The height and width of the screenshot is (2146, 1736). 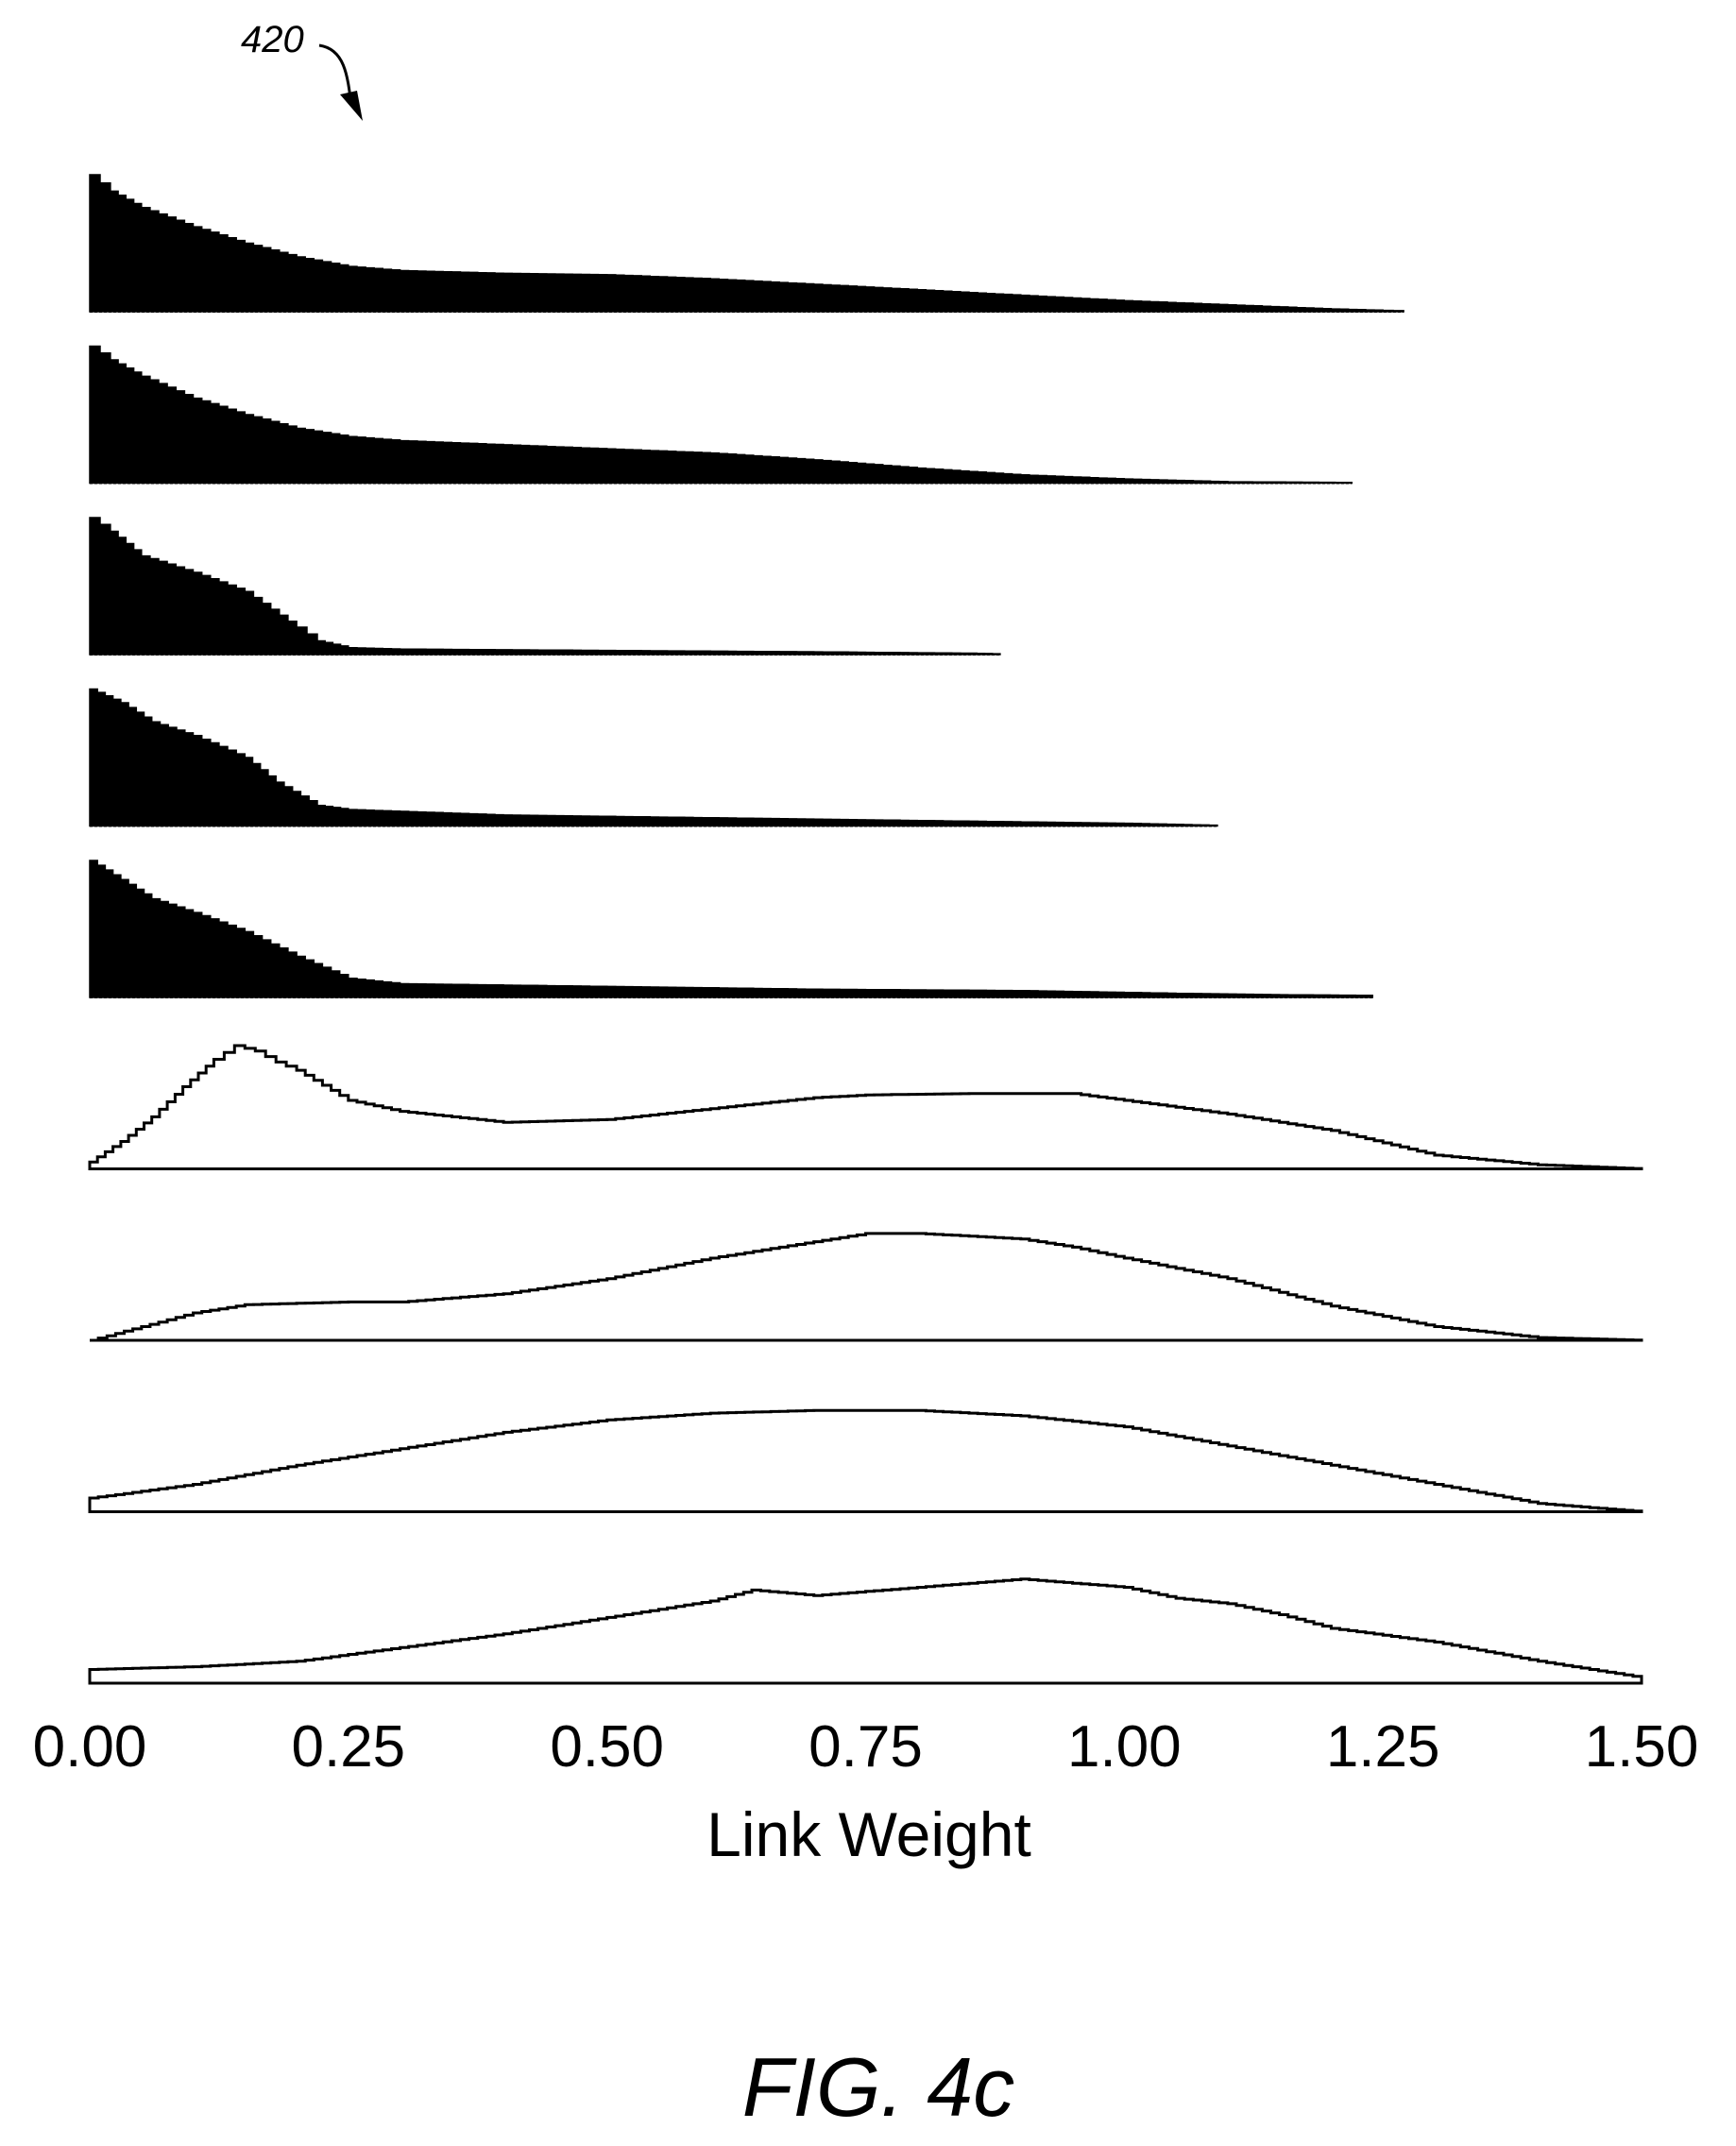 What do you see at coordinates (90, 1747) in the screenshot?
I see `x-tick-label: 0.00` at bounding box center [90, 1747].